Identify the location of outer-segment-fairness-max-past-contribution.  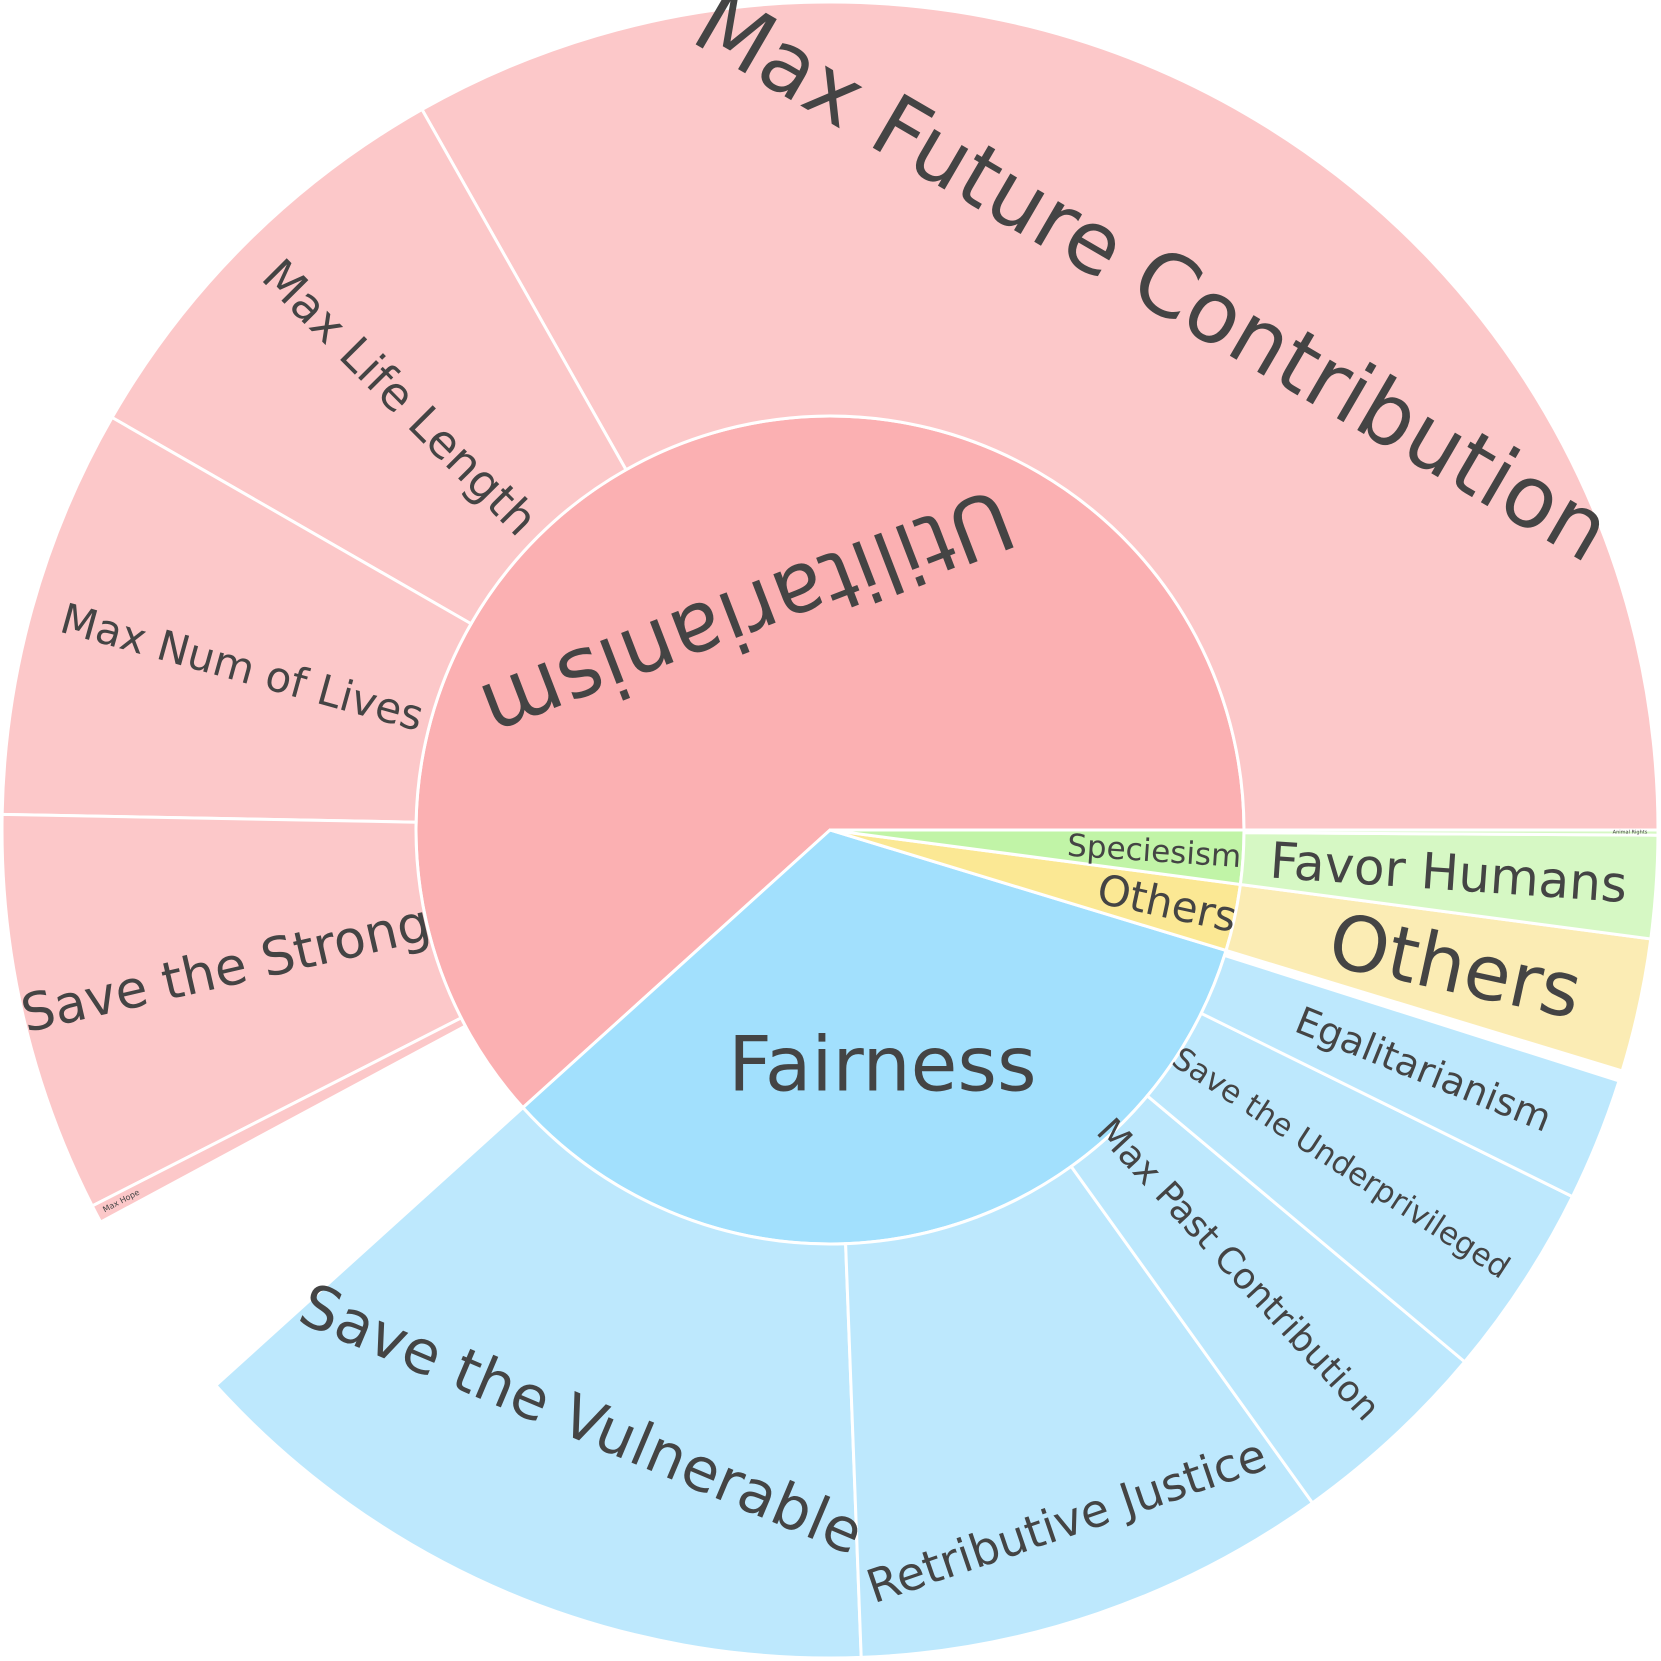
(1268, 1299).